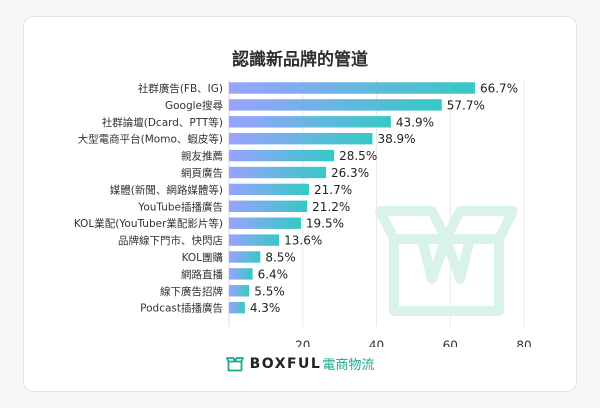 The height and width of the screenshot is (408, 600). I want to click on data-label: 4.3%, so click(265, 308).